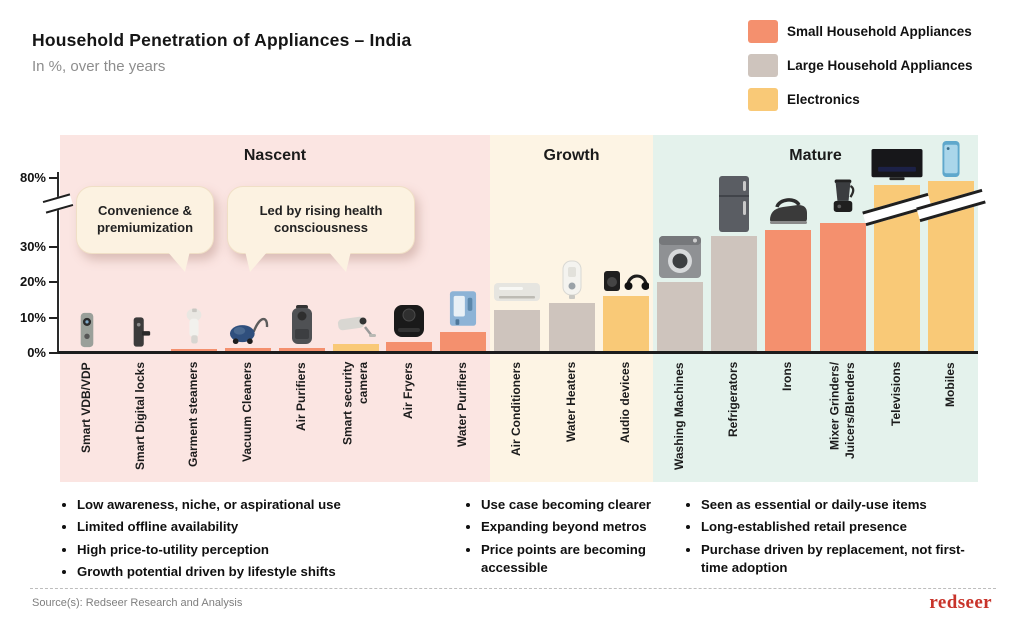 This screenshot has height=621, width=1024. I want to click on y-axis-line, so click(58, 262).